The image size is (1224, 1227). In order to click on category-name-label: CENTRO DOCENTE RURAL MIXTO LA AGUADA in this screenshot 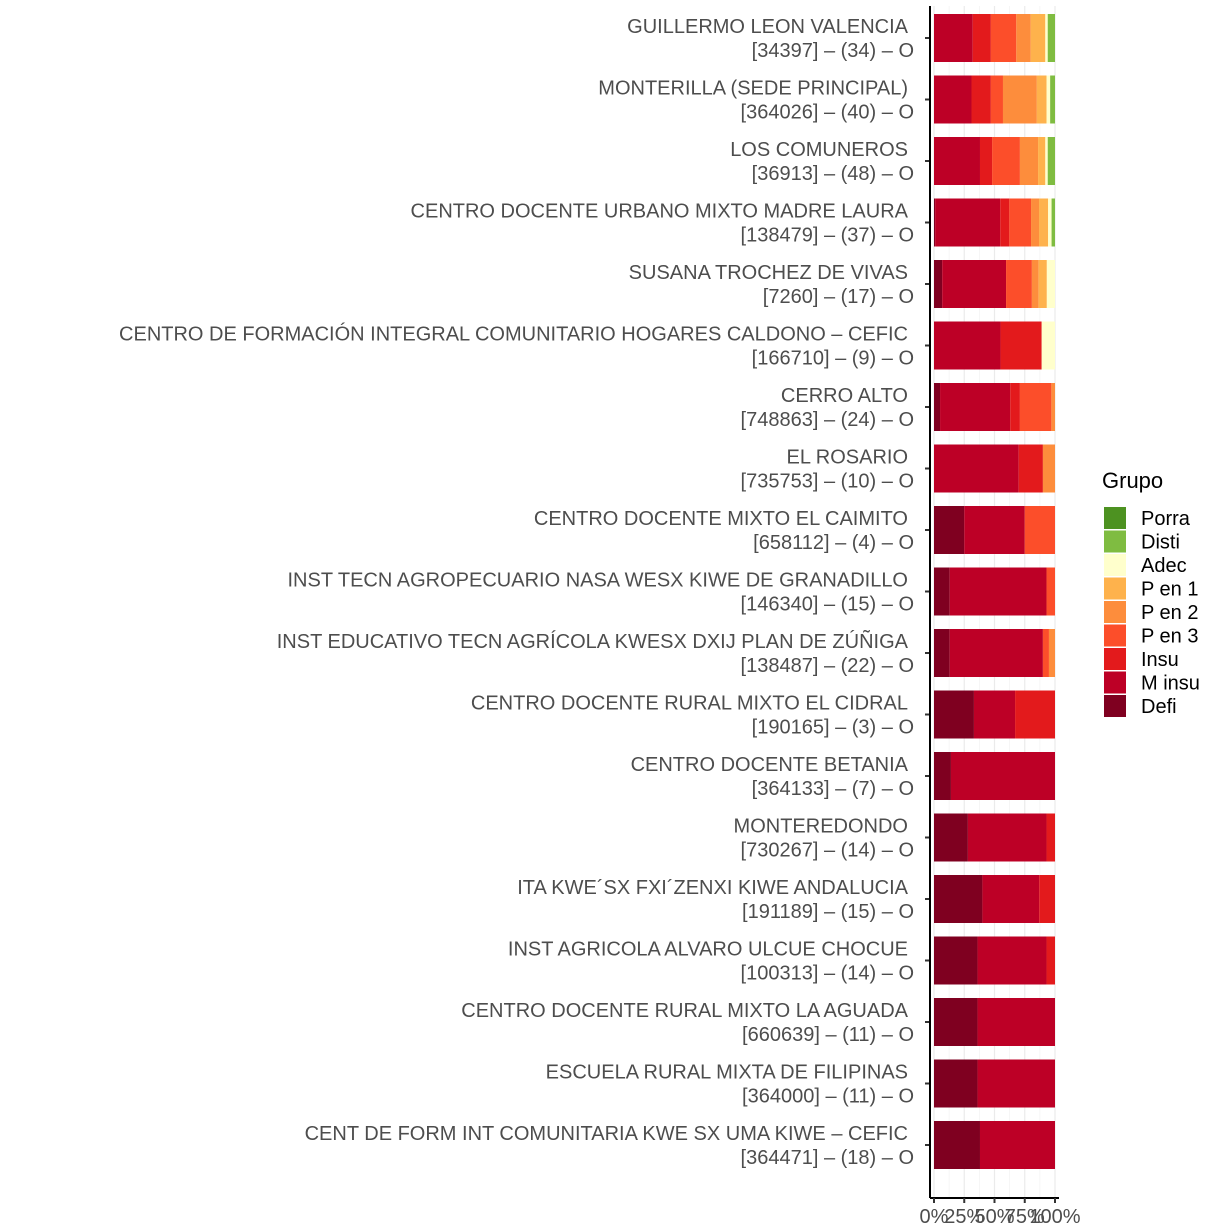, I will do `click(684, 1011)`.